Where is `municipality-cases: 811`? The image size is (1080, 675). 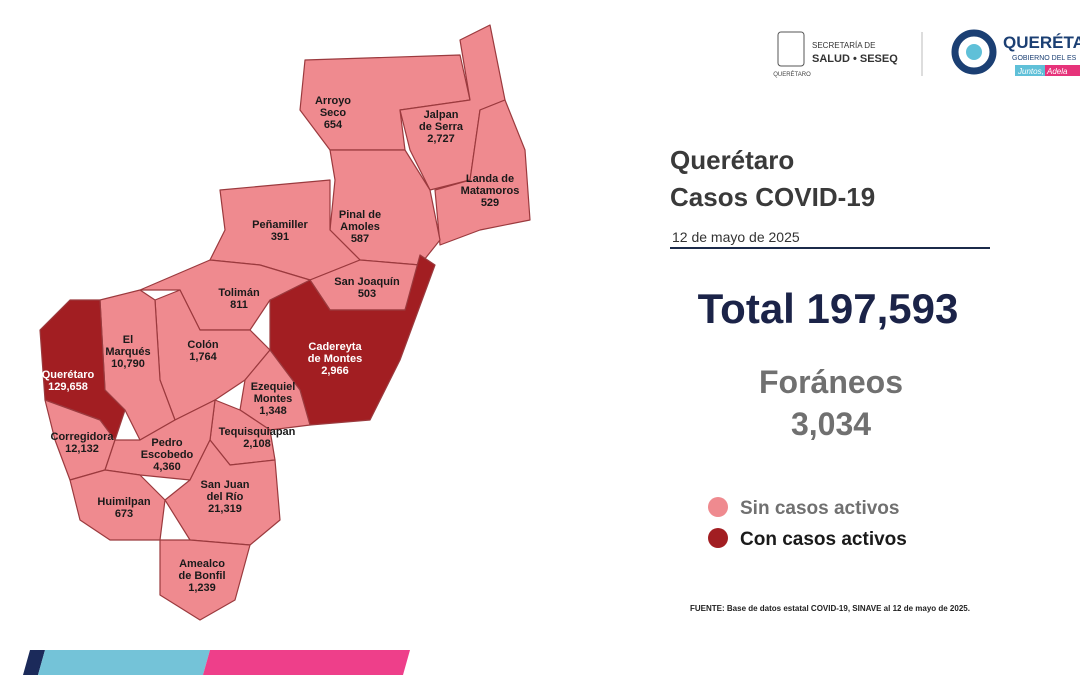 municipality-cases: 811 is located at coordinates (239, 305).